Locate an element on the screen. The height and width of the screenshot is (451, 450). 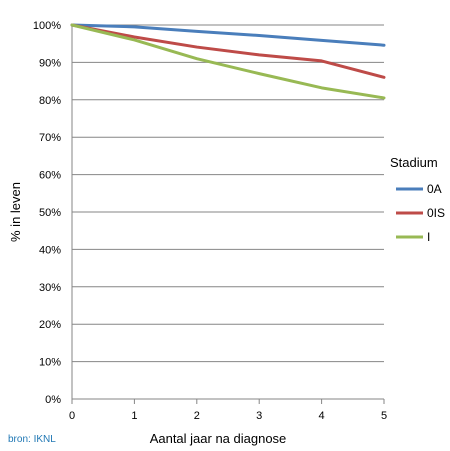
x-tick-label: 3 is located at coordinates (259, 416).